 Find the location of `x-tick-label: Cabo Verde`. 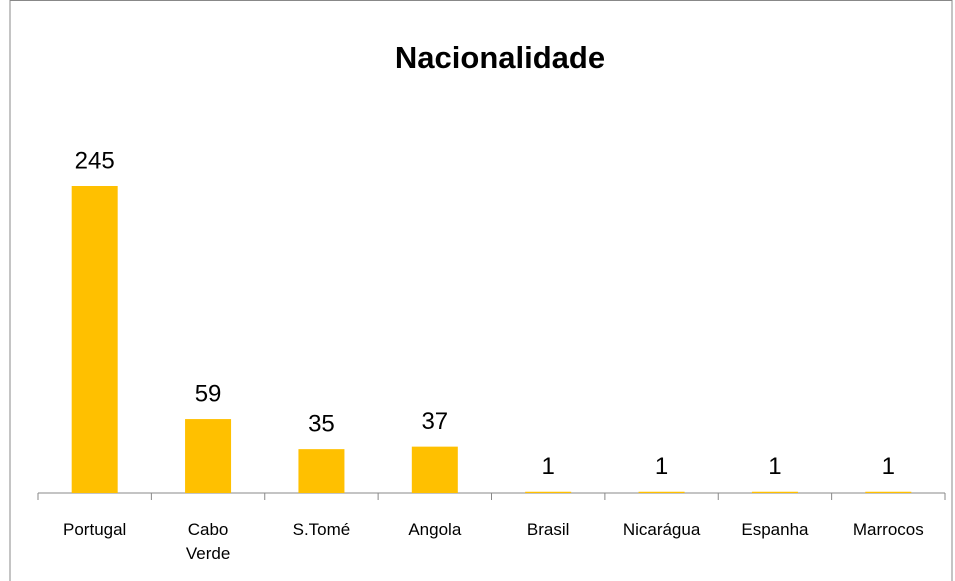

x-tick-label: Cabo Verde is located at coordinates (208, 541).